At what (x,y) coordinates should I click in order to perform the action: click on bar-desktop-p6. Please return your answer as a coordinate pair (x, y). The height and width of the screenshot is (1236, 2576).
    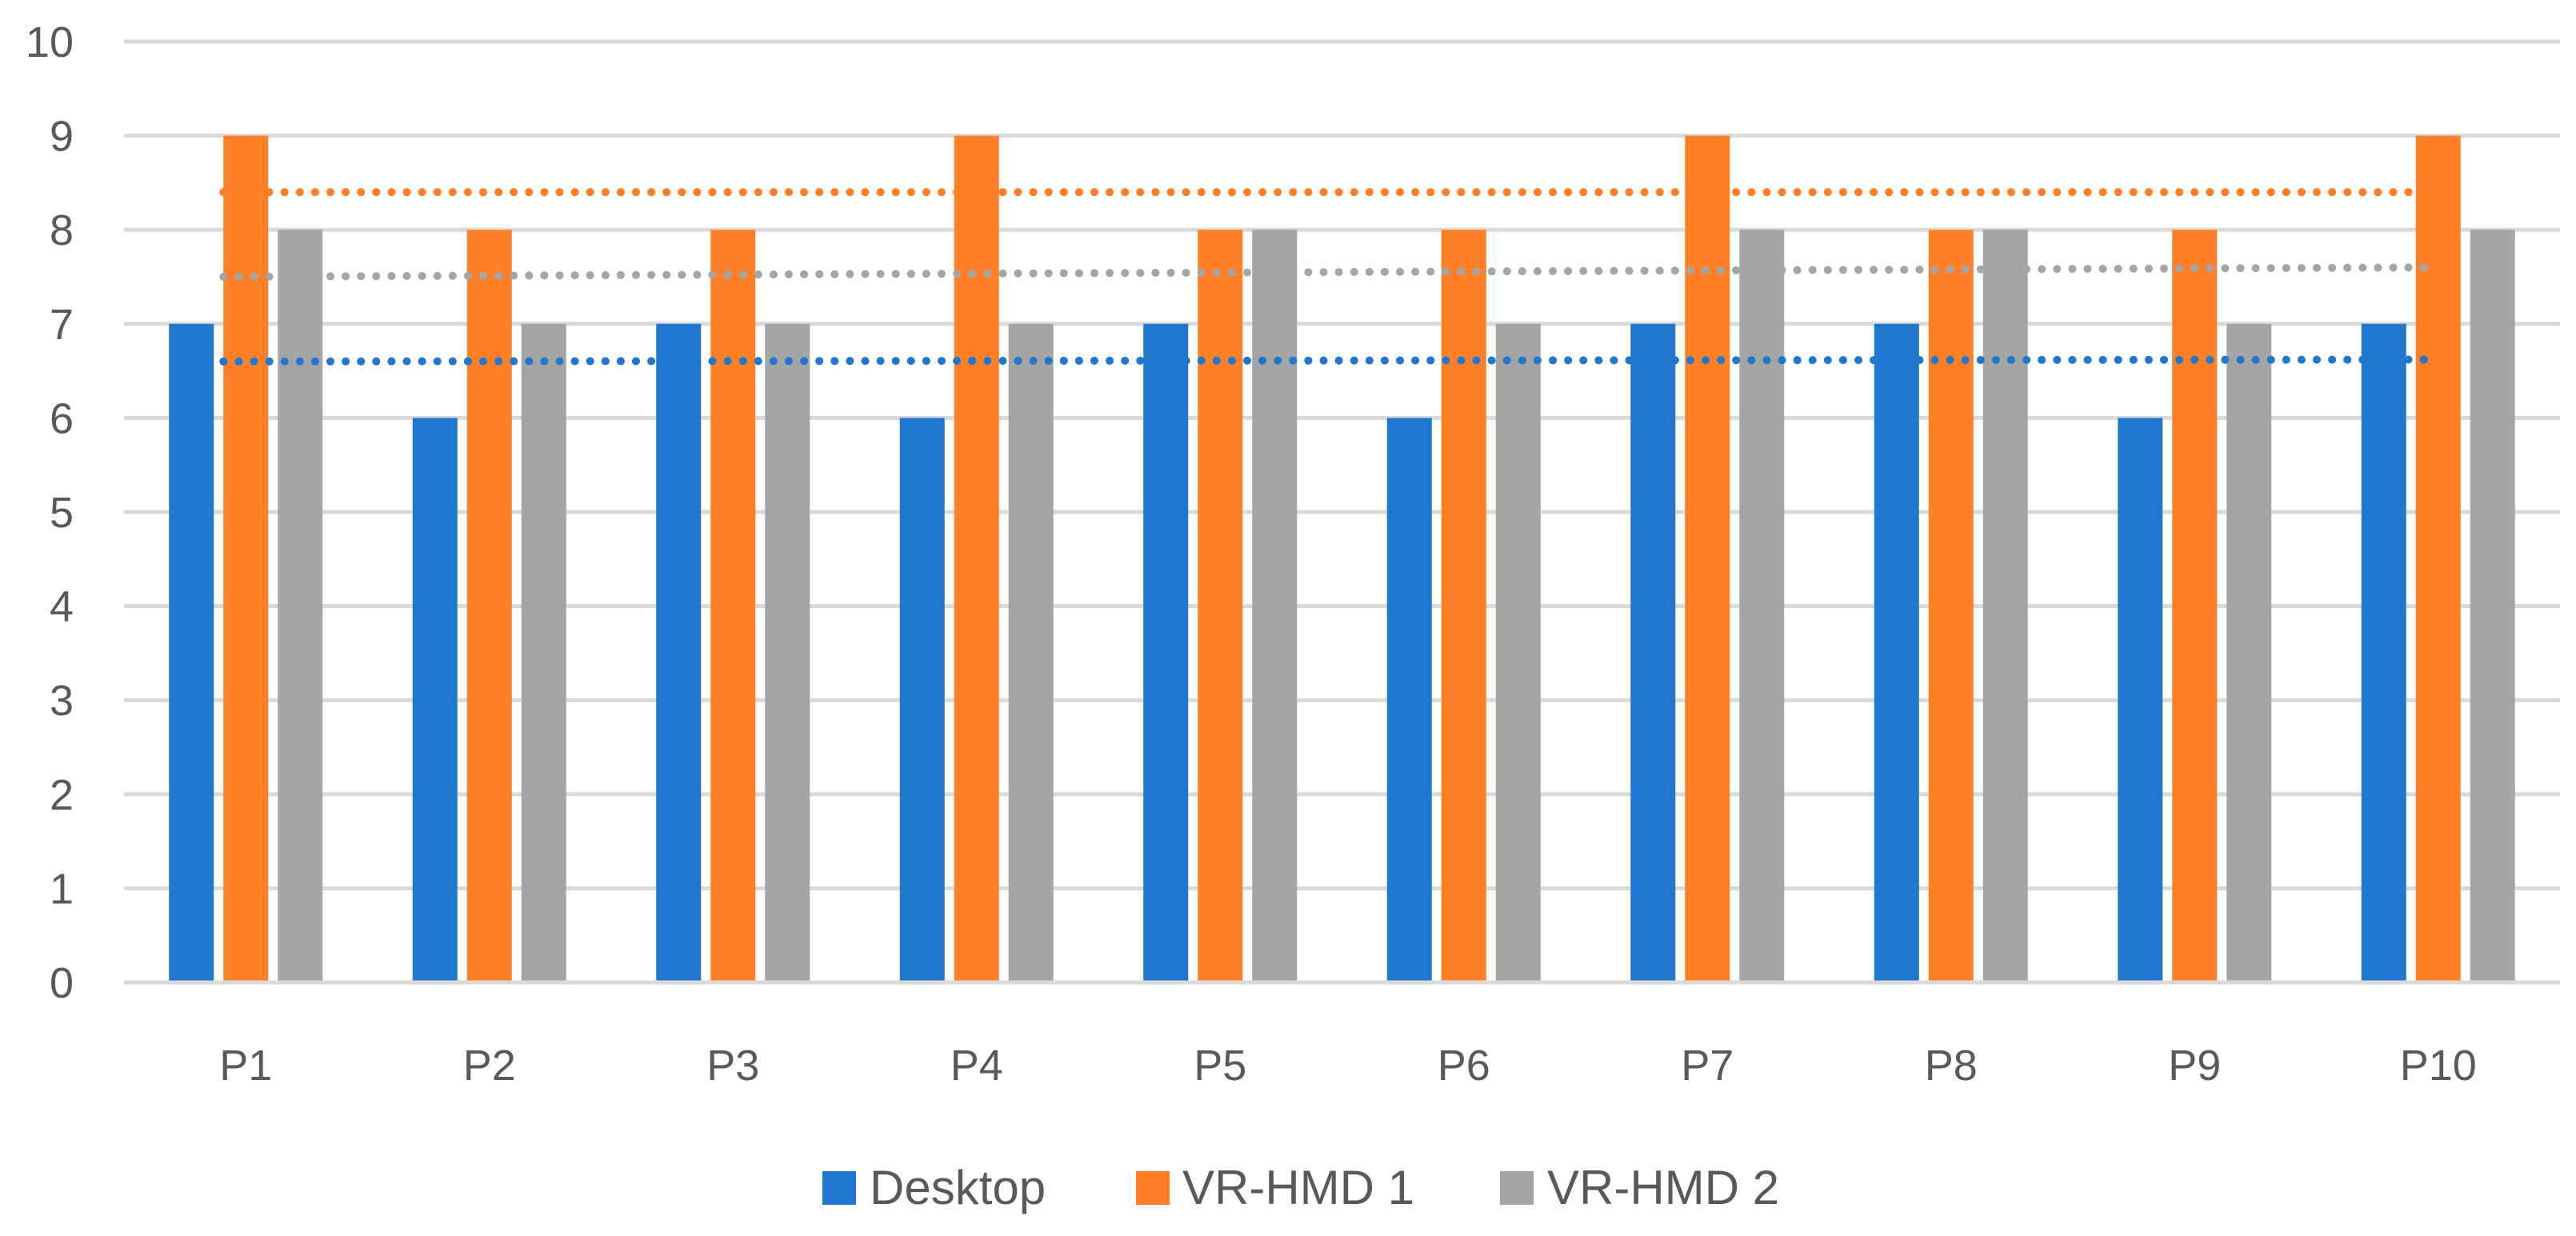
    Looking at the image, I should click on (1409, 700).